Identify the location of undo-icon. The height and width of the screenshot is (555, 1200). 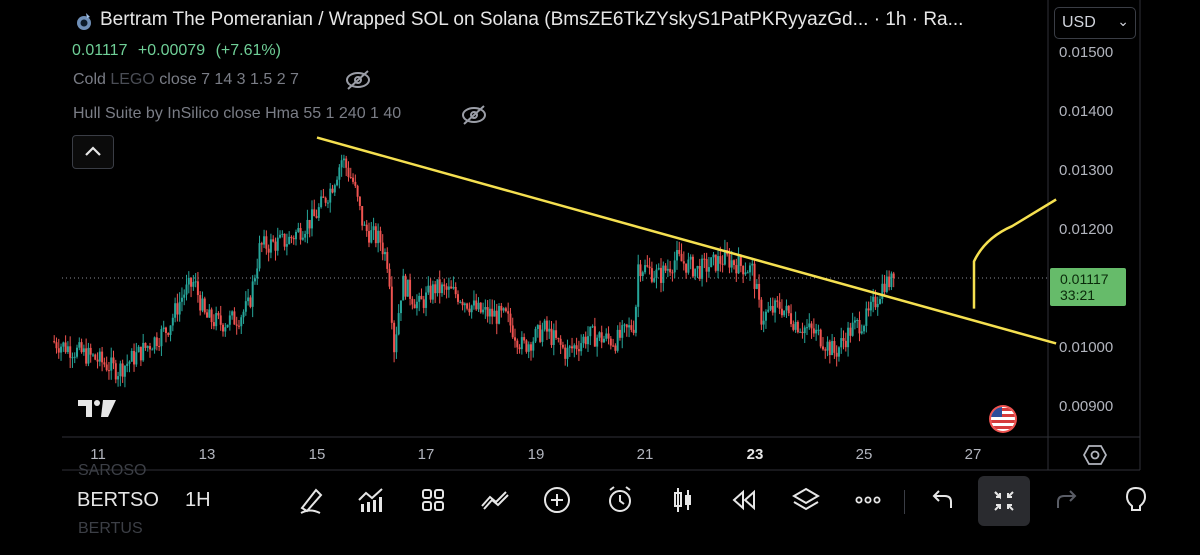
(941, 500).